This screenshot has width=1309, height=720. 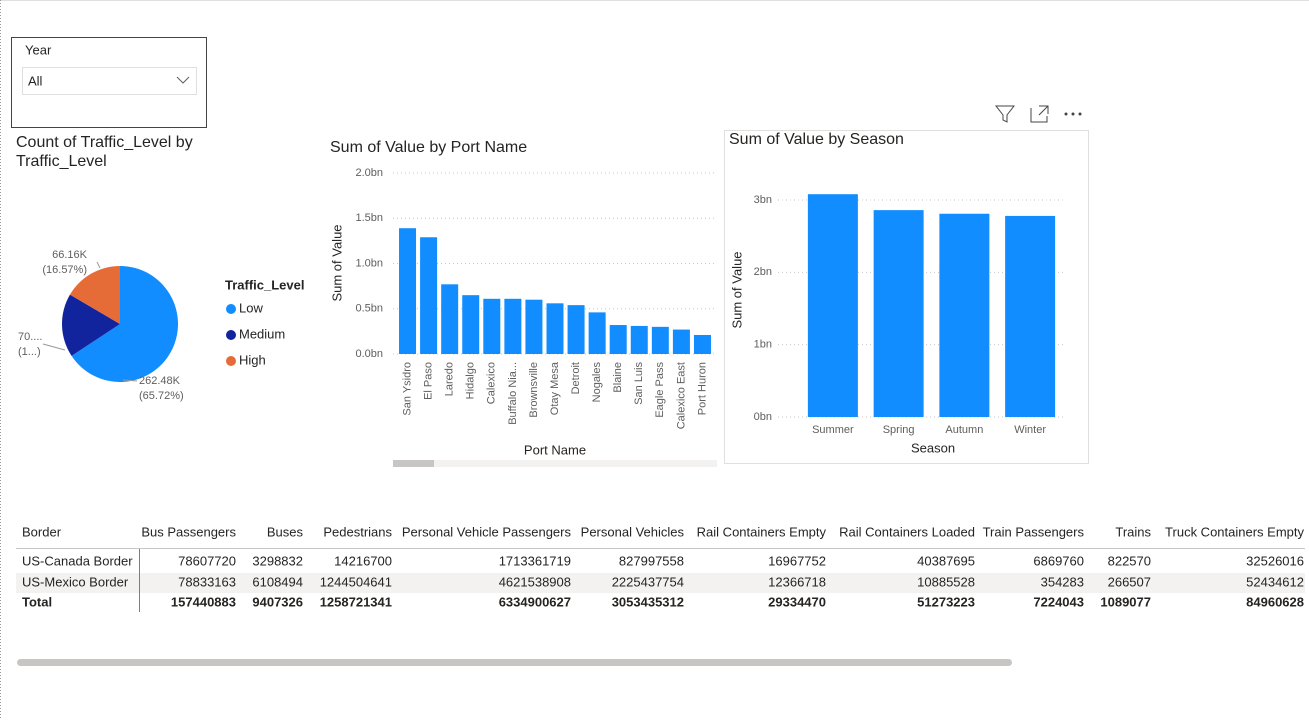 I want to click on x-tick-label: Laredo, so click(x=450, y=379).